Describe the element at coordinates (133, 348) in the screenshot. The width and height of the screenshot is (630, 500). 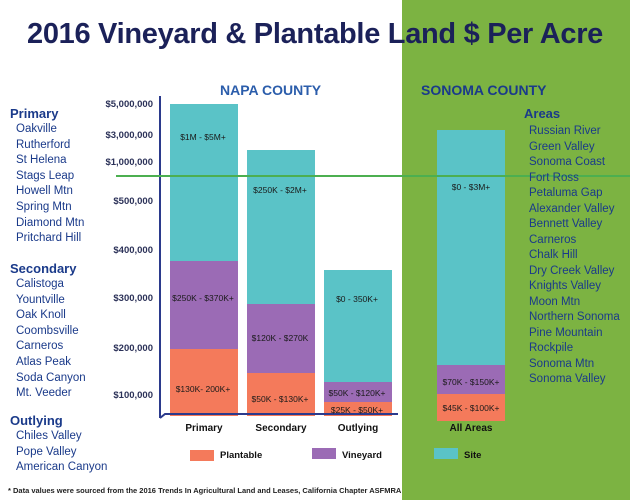
I see `y-tick-label: $200,000` at that location.